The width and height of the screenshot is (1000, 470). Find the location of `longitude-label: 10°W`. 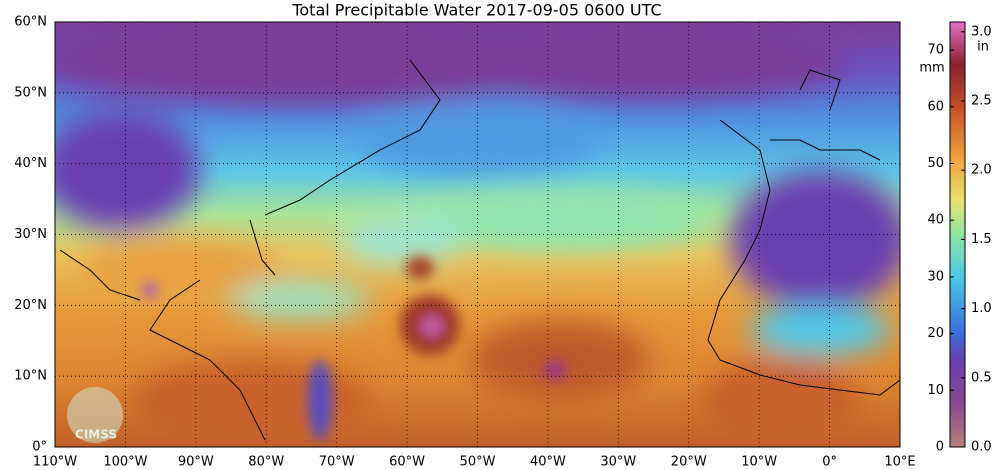

longitude-label: 10°W is located at coordinates (759, 462).